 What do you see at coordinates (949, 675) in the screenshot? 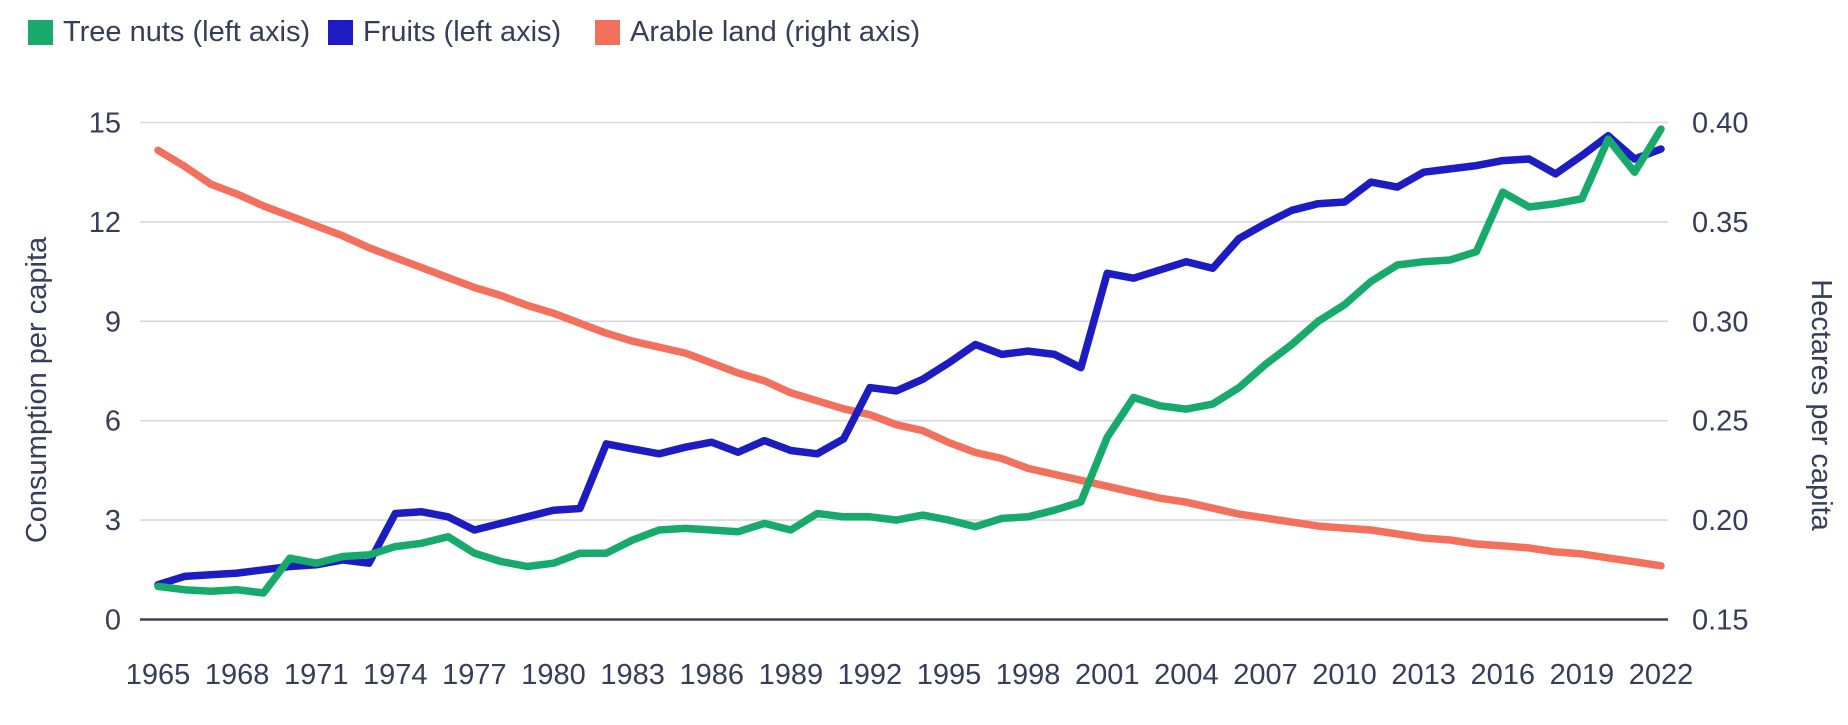
I see `x-axis-tick-label: 1995` at bounding box center [949, 675].